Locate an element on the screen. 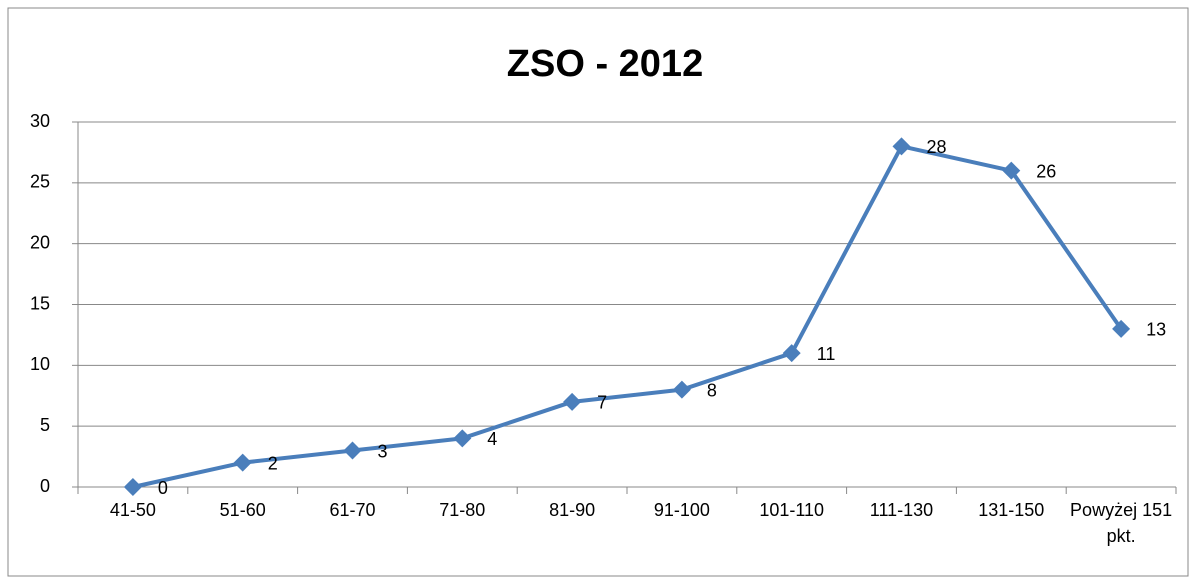  y-tick-label: 25 is located at coordinates (40, 182).